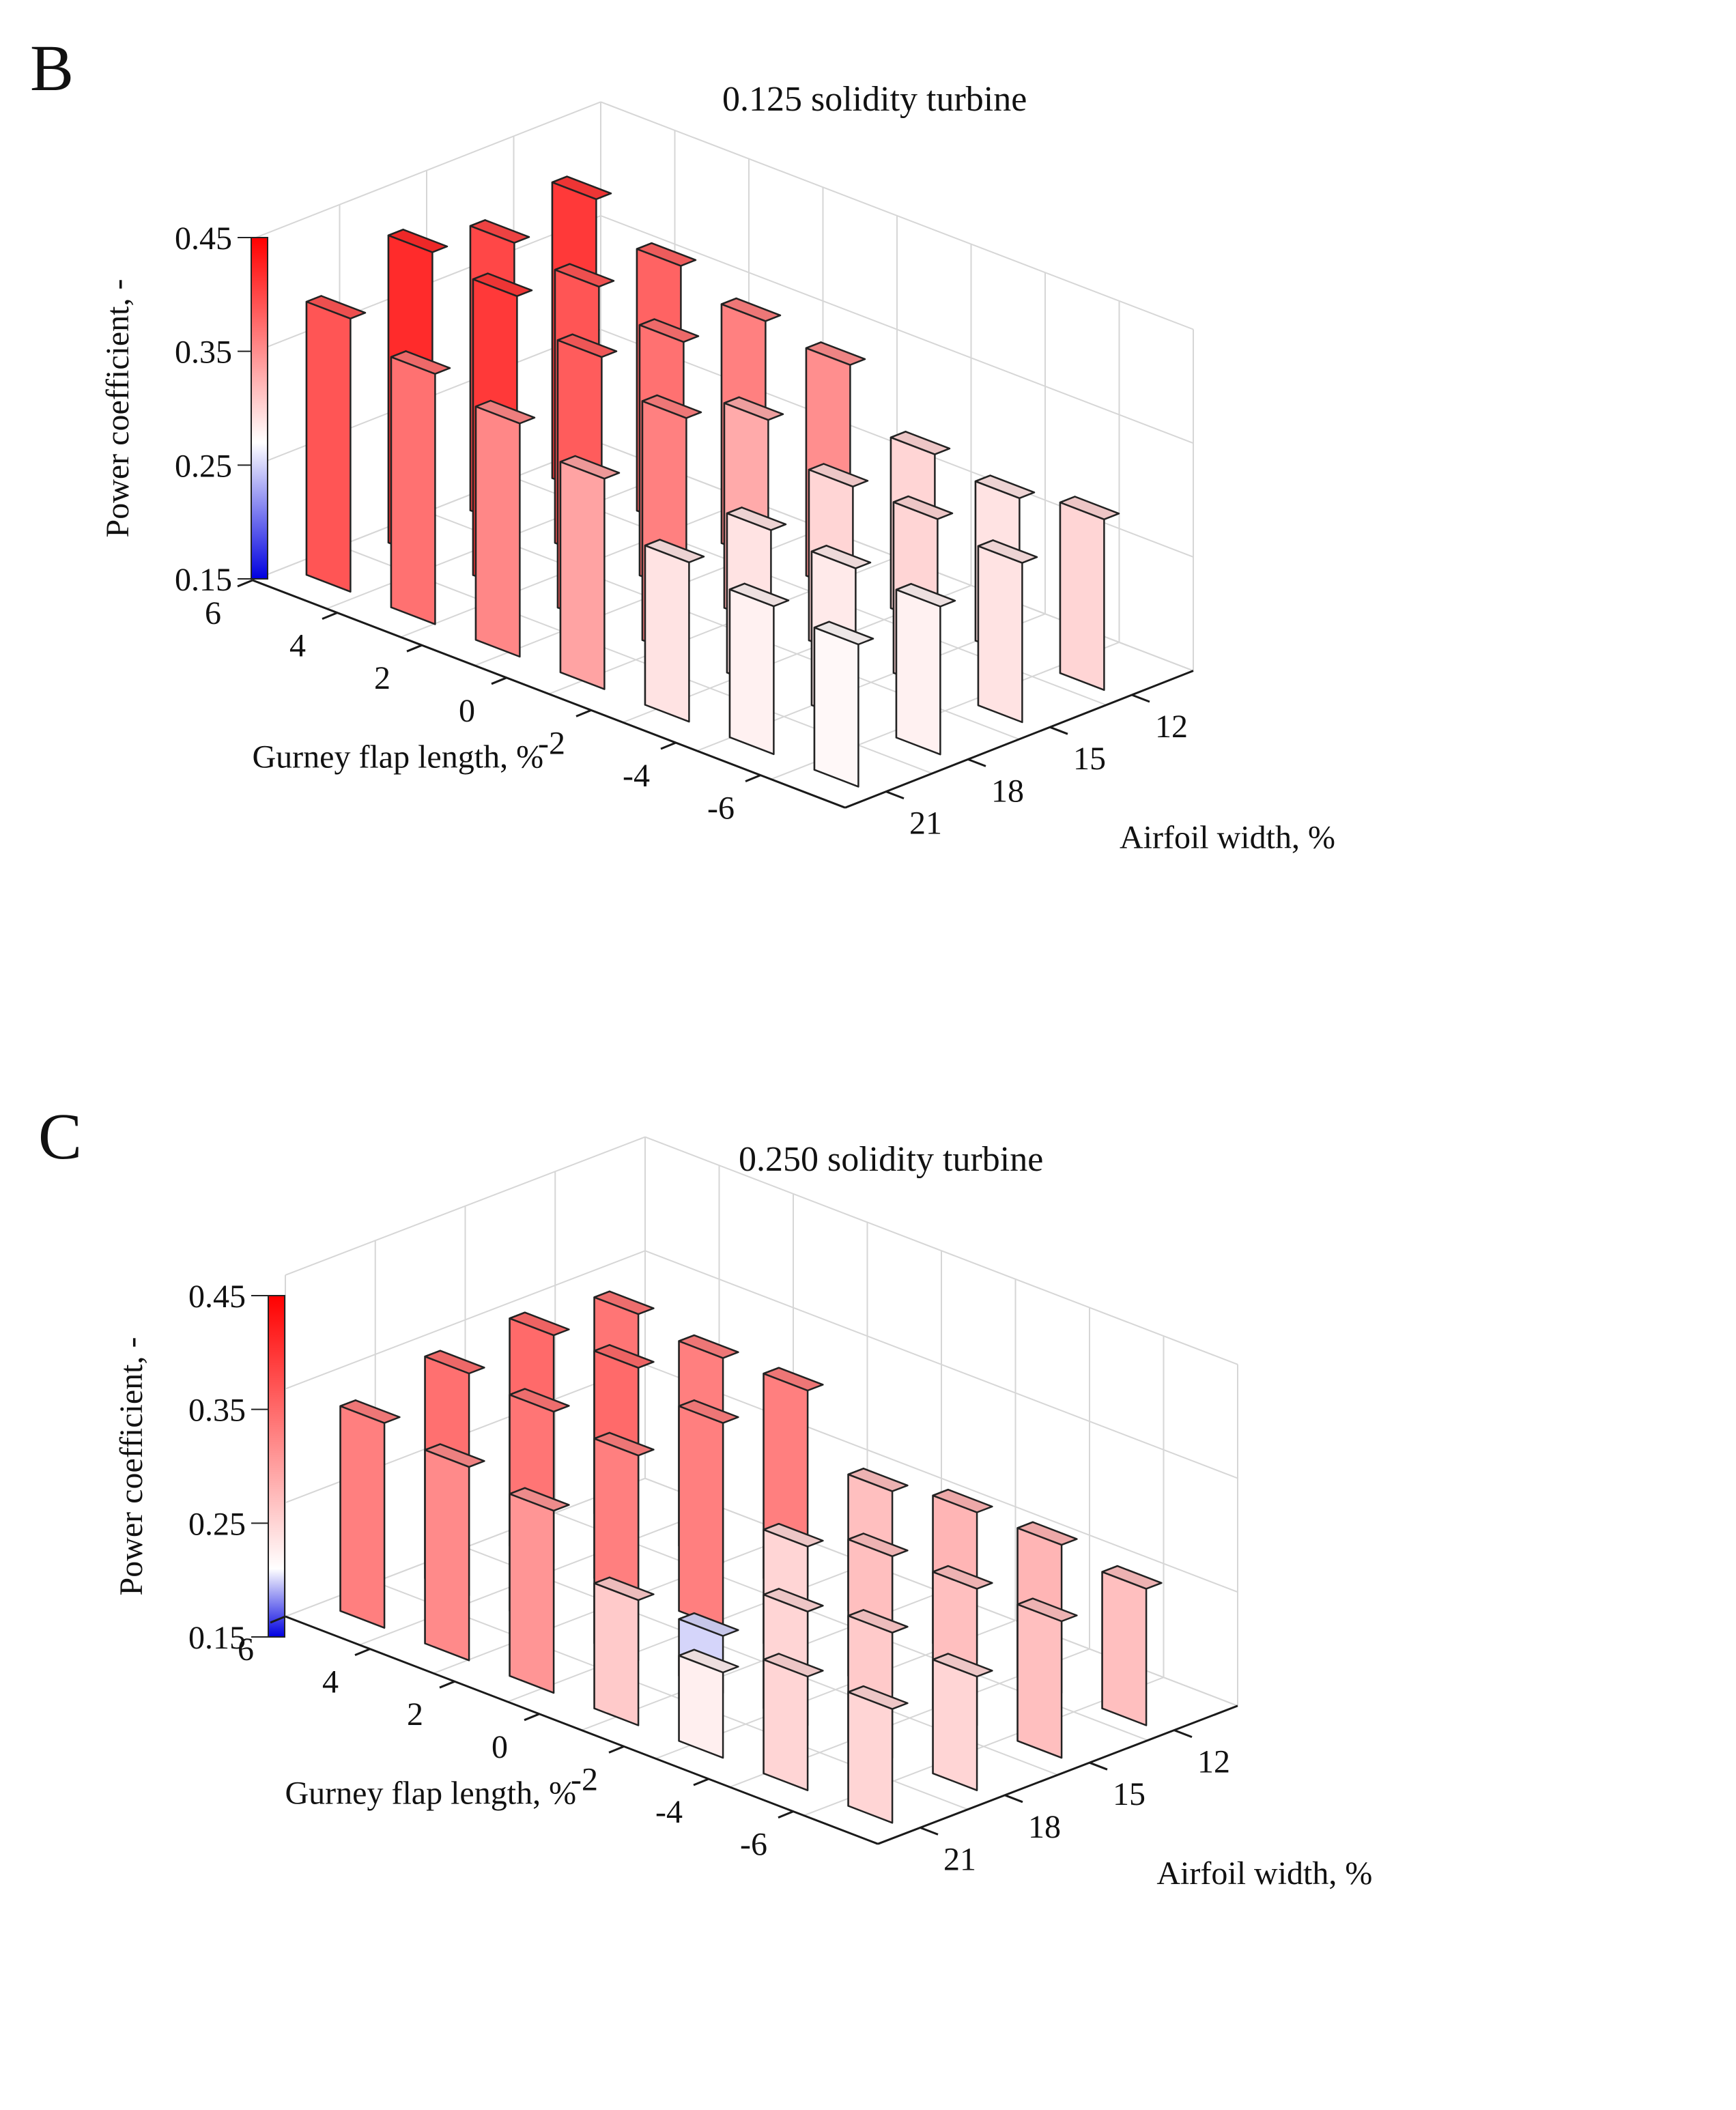 This screenshot has height=2110, width=1736. What do you see at coordinates (203, 580) in the screenshot?
I see `colorbar-tick-label: 0.15` at bounding box center [203, 580].